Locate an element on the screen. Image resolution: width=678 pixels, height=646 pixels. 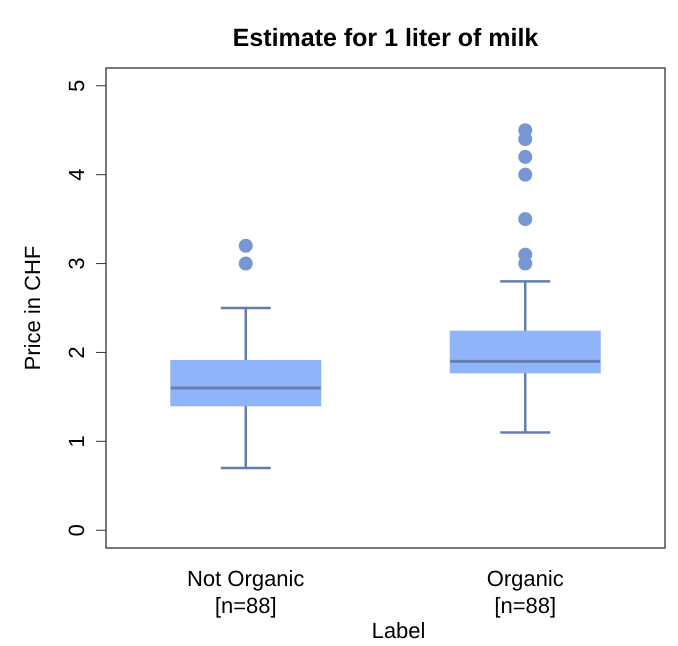
chart-title: Estimate for 1 liter of milk is located at coordinates (385, 38).